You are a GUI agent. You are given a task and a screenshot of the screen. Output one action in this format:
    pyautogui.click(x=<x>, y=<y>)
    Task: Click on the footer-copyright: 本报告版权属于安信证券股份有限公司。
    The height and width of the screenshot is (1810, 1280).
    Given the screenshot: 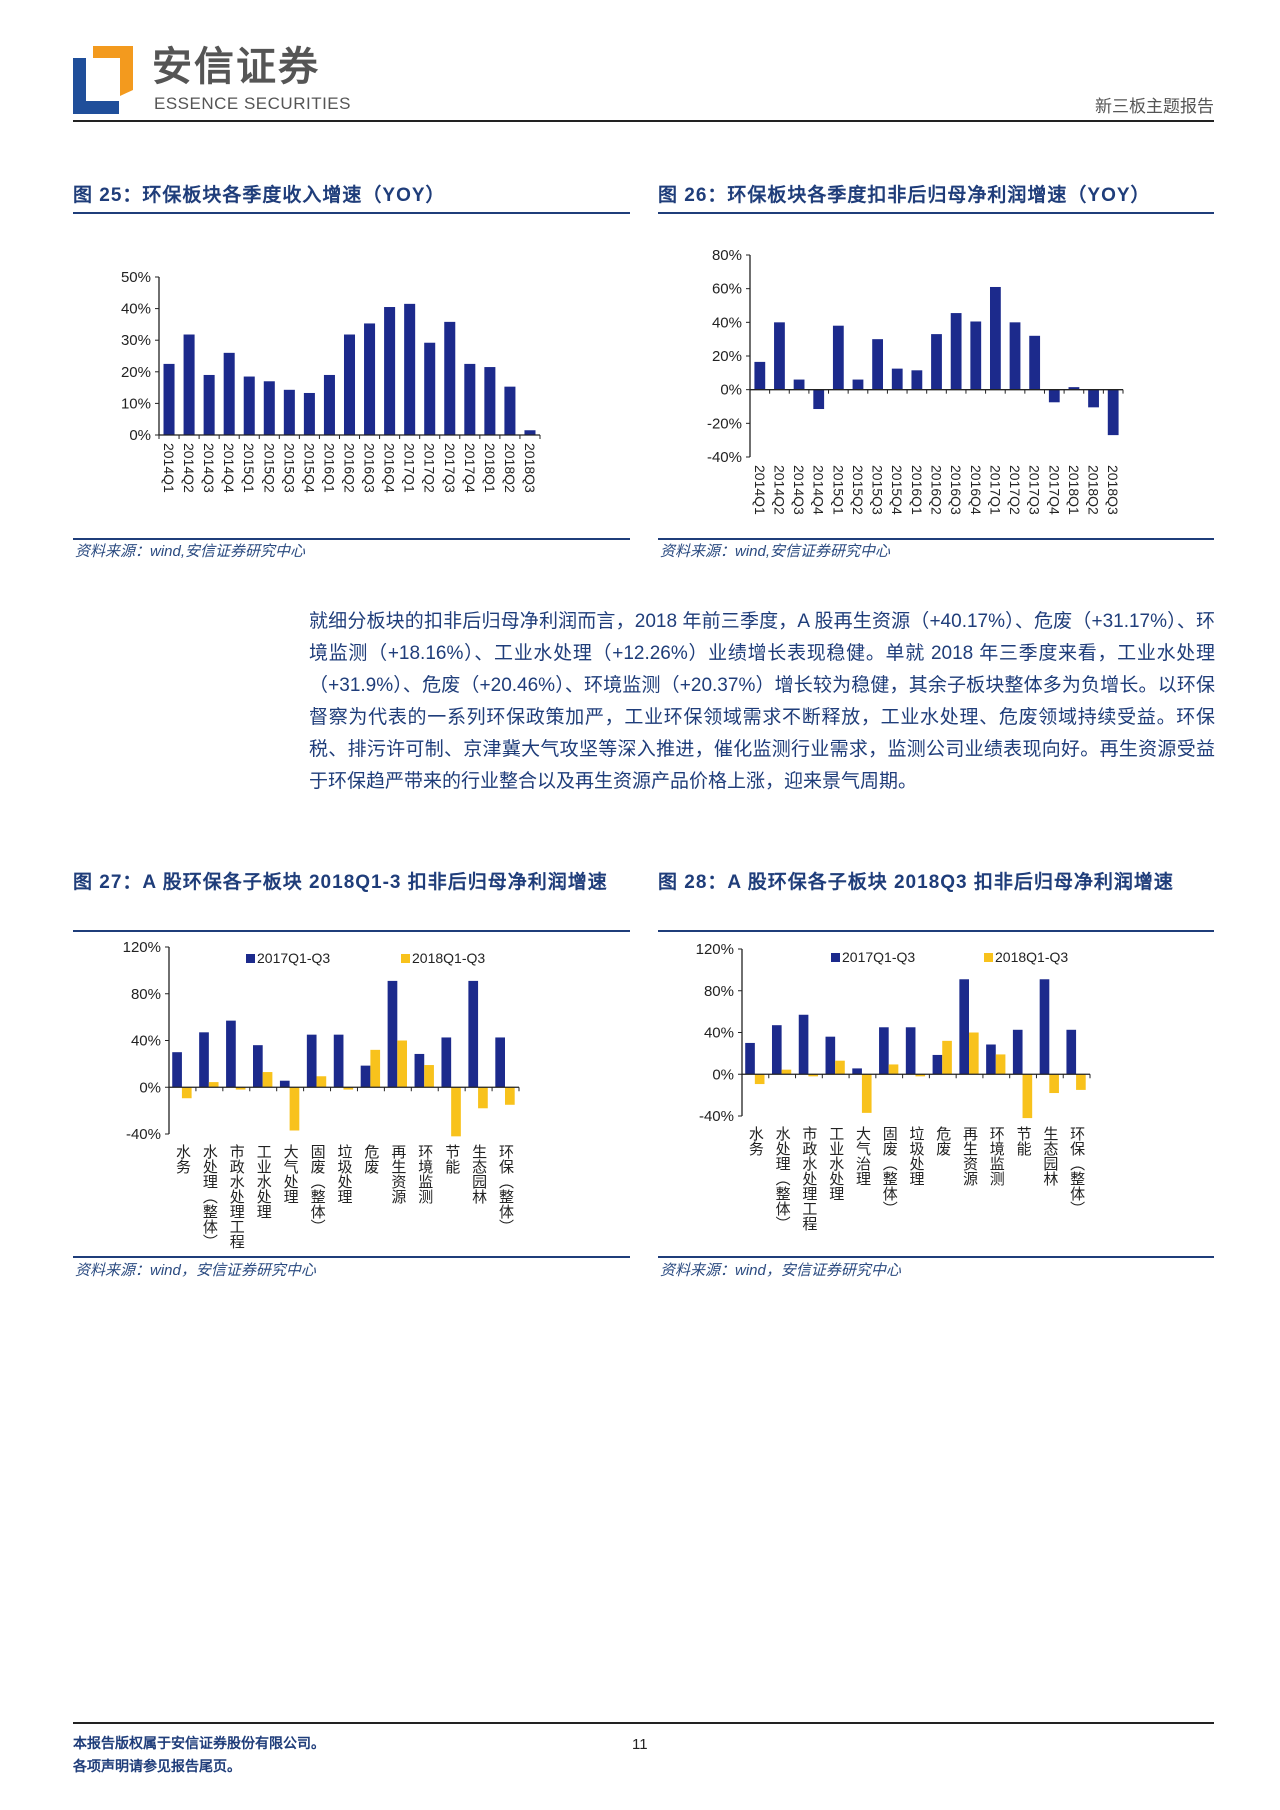 What is the action you would take?
    pyautogui.click(x=199, y=1743)
    